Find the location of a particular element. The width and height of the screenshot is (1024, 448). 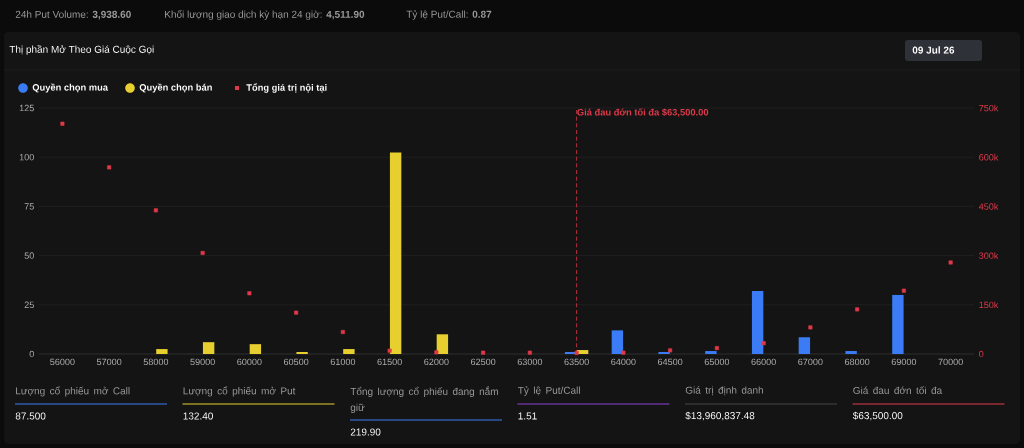

text: $63,500.00 is located at coordinates (877, 416).